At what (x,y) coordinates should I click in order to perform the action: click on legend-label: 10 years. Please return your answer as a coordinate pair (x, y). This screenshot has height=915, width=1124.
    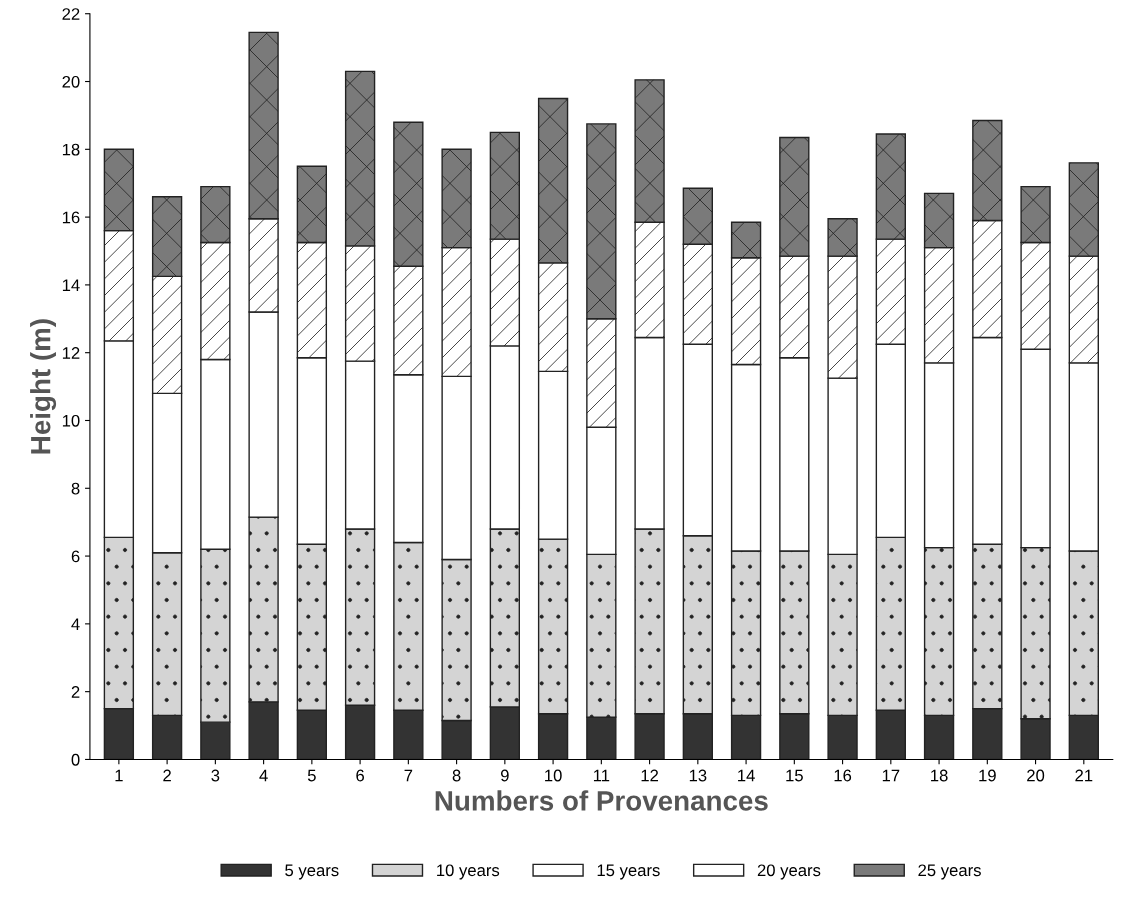
    Looking at the image, I should click on (468, 872).